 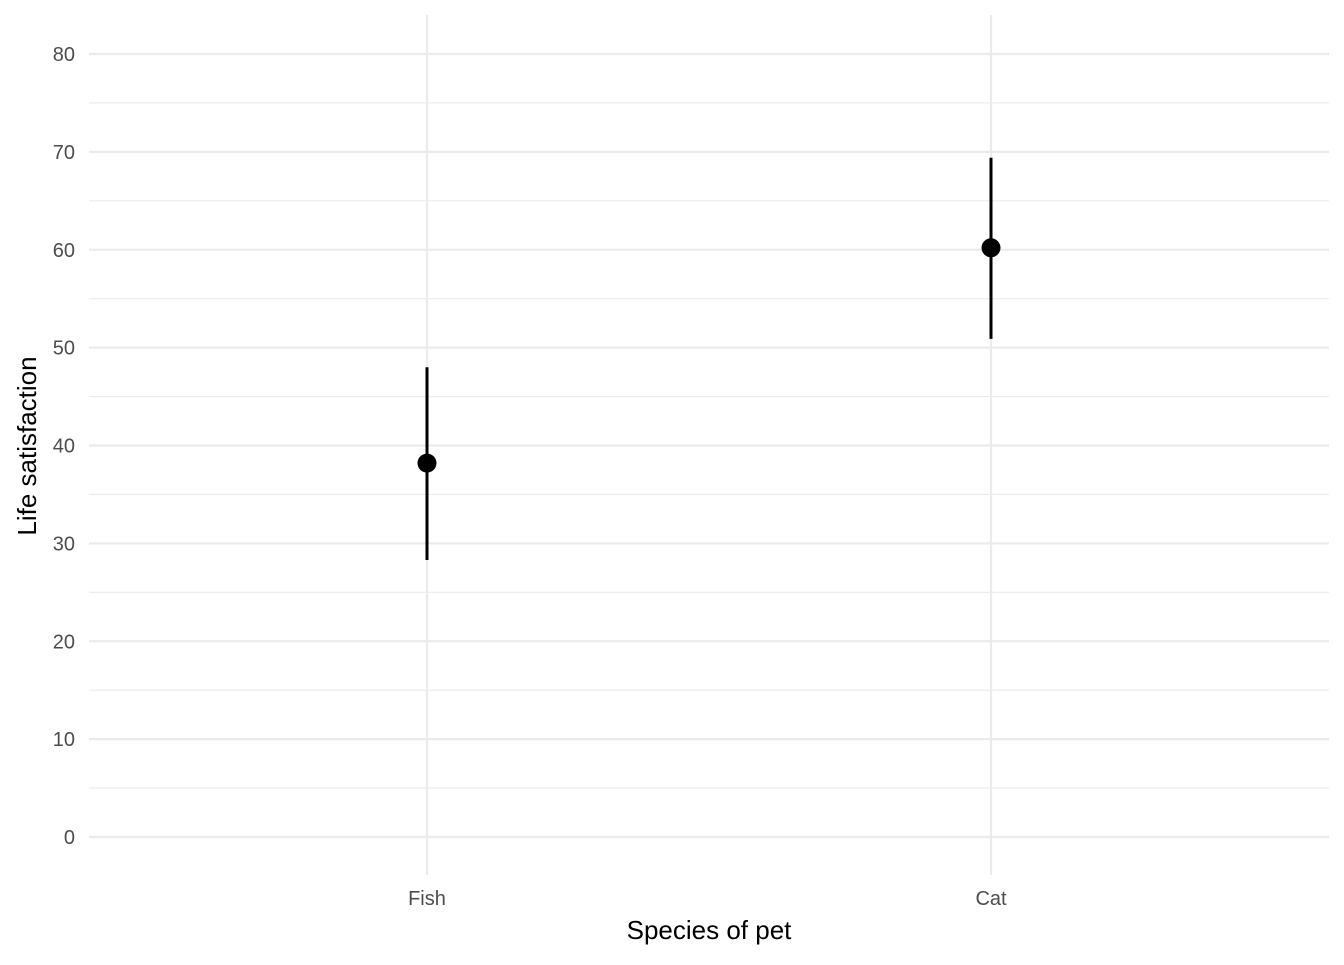 What do you see at coordinates (69, 838) in the screenshot?
I see `y-tick-label: 0` at bounding box center [69, 838].